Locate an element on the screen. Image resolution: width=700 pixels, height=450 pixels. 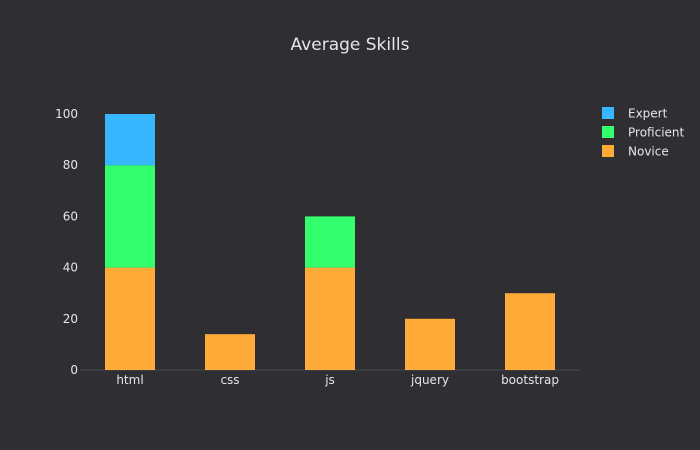
legend-label-proficient: Proficient is located at coordinates (656, 133).